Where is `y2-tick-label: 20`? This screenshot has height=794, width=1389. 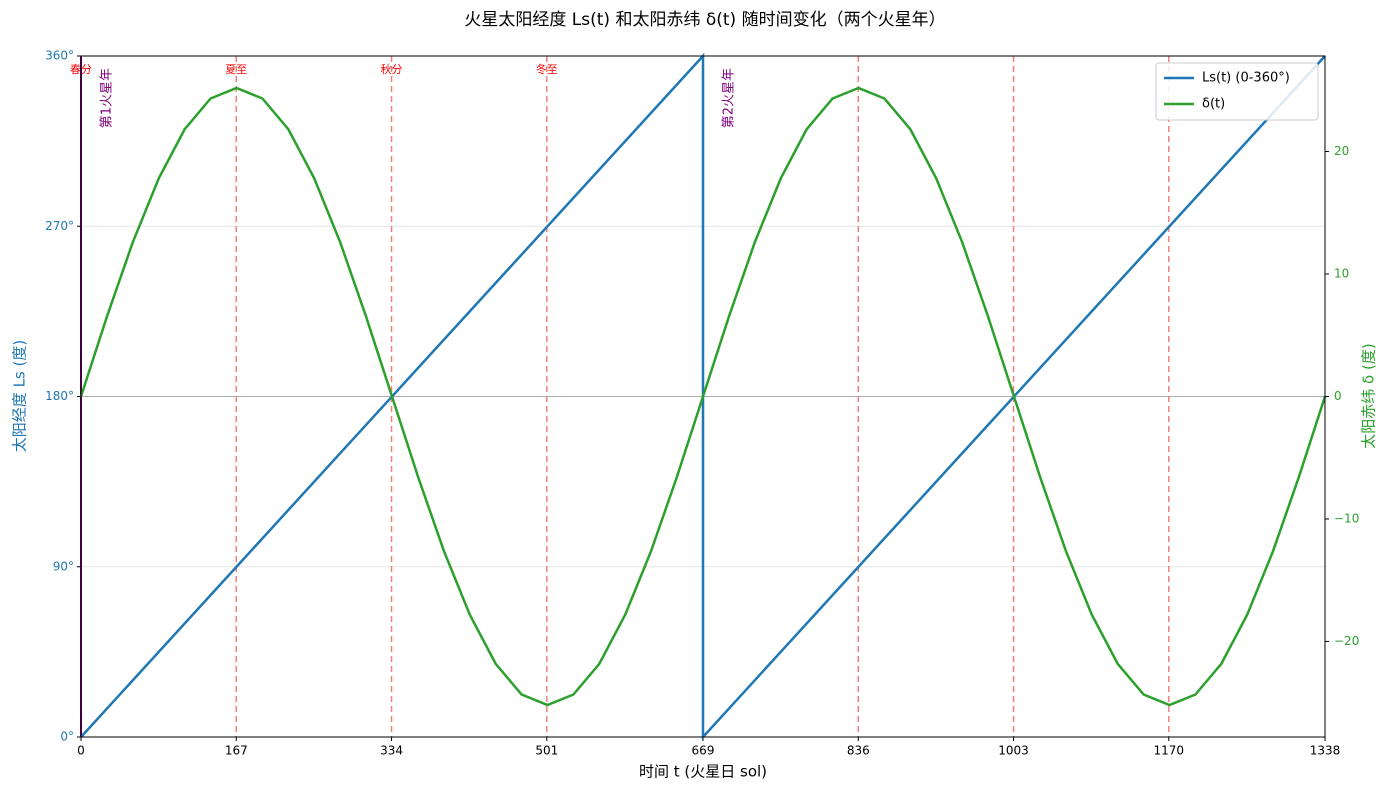 y2-tick-label: 20 is located at coordinates (1341, 151).